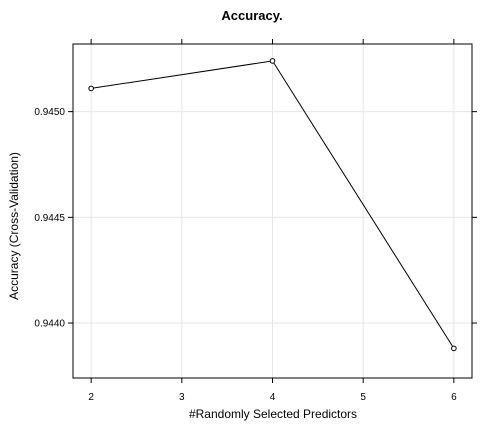  What do you see at coordinates (182, 397) in the screenshot?
I see `x-tick-label: 3` at bounding box center [182, 397].